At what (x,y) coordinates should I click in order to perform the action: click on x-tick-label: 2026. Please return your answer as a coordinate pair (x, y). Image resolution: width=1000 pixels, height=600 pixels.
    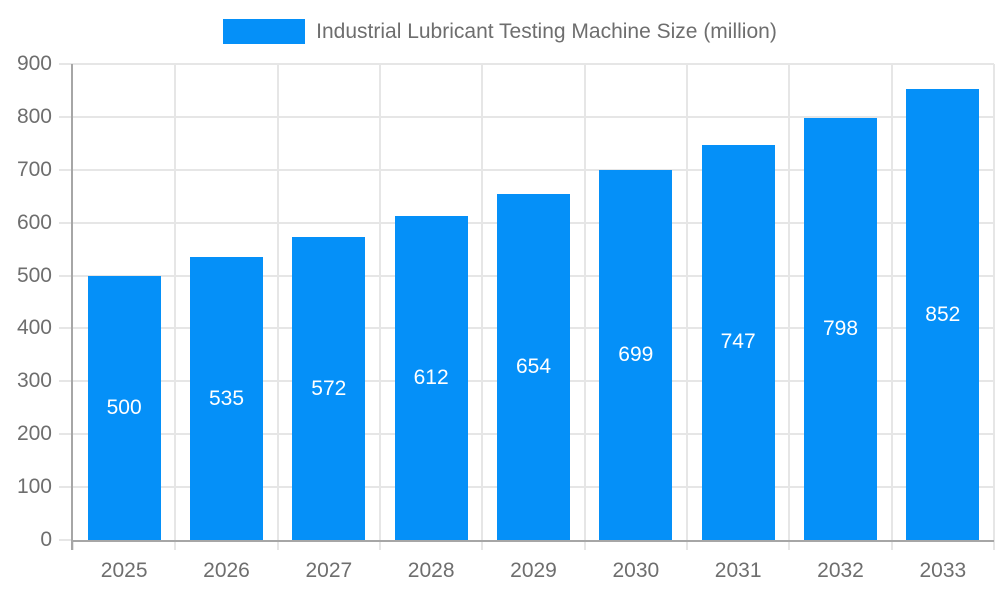
    Looking at the image, I should click on (226, 570).